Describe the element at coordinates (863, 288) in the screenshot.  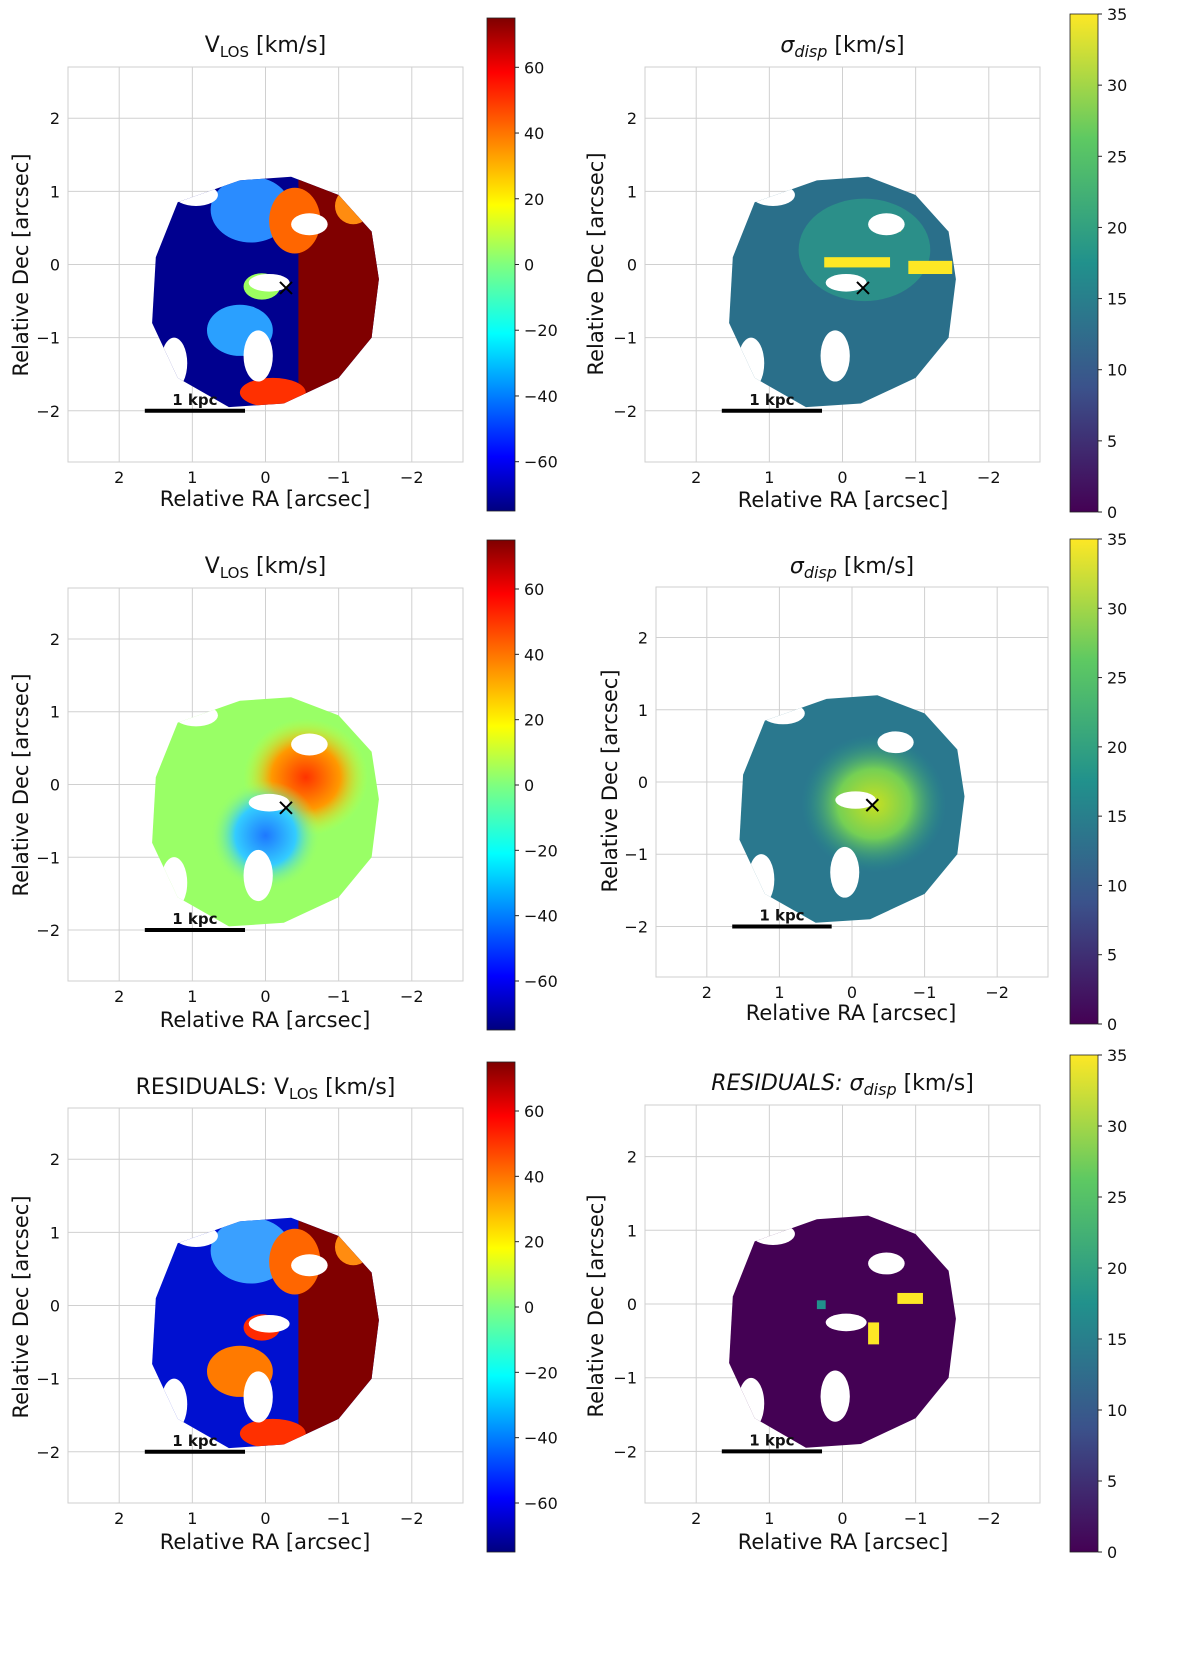
I see `sigma-observed-center-marker` at that location.